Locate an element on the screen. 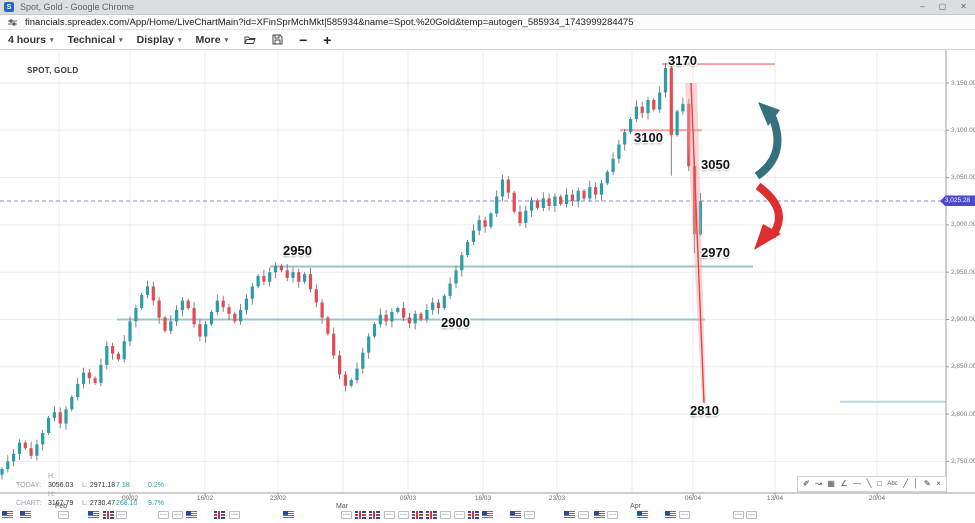 The image size is (975, 523). chart-toolbar: 4 hours ▾ Technical ▾ Display ▾ More ▾ − + is located at coordinates (487, 40).